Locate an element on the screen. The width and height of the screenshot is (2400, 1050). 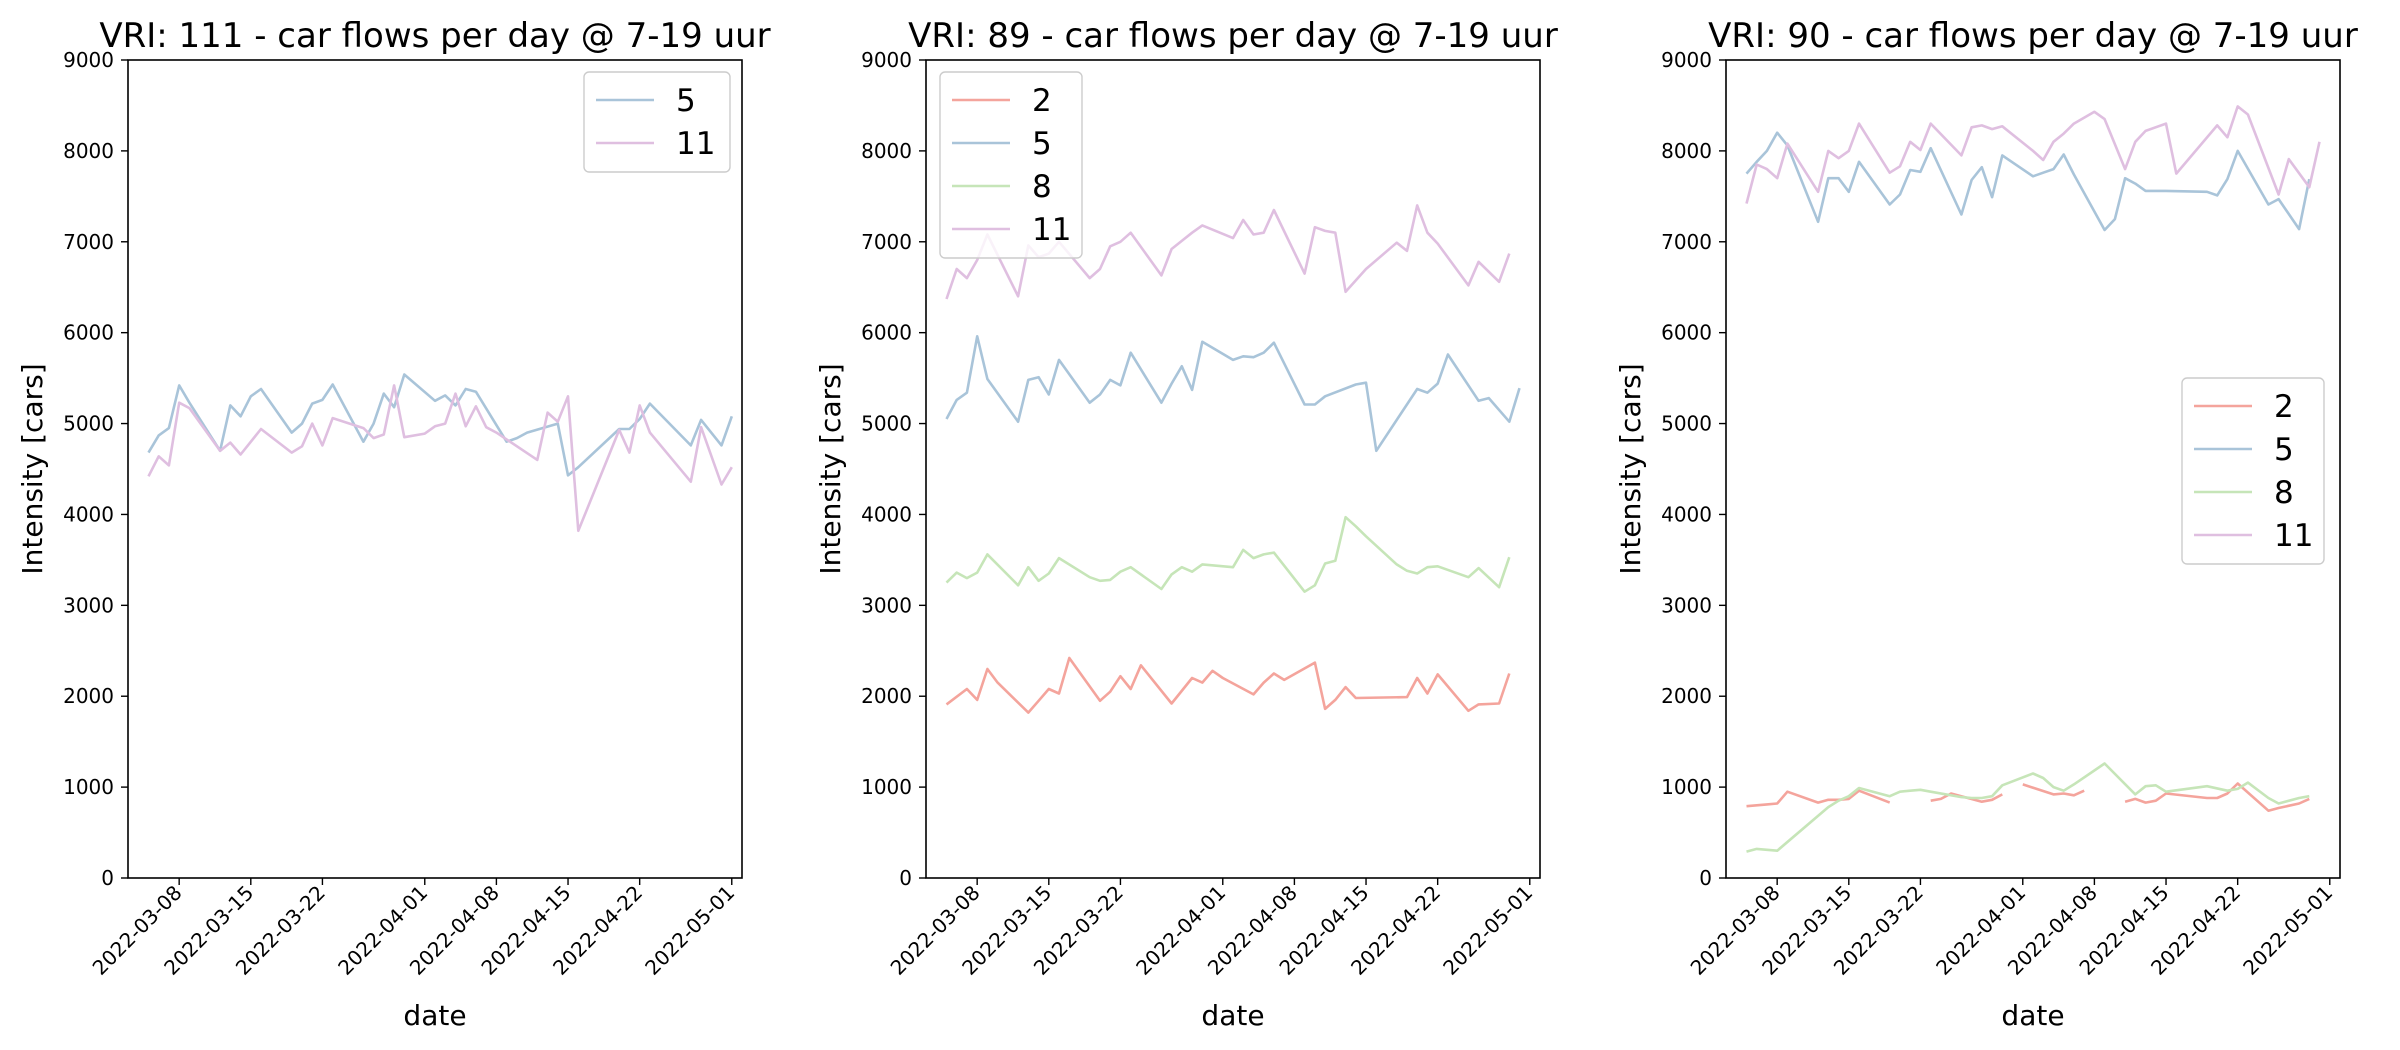
chart-title: VRI: 89 - car flows per day @ 7-19 uur is located at coordinates (1233, 36).